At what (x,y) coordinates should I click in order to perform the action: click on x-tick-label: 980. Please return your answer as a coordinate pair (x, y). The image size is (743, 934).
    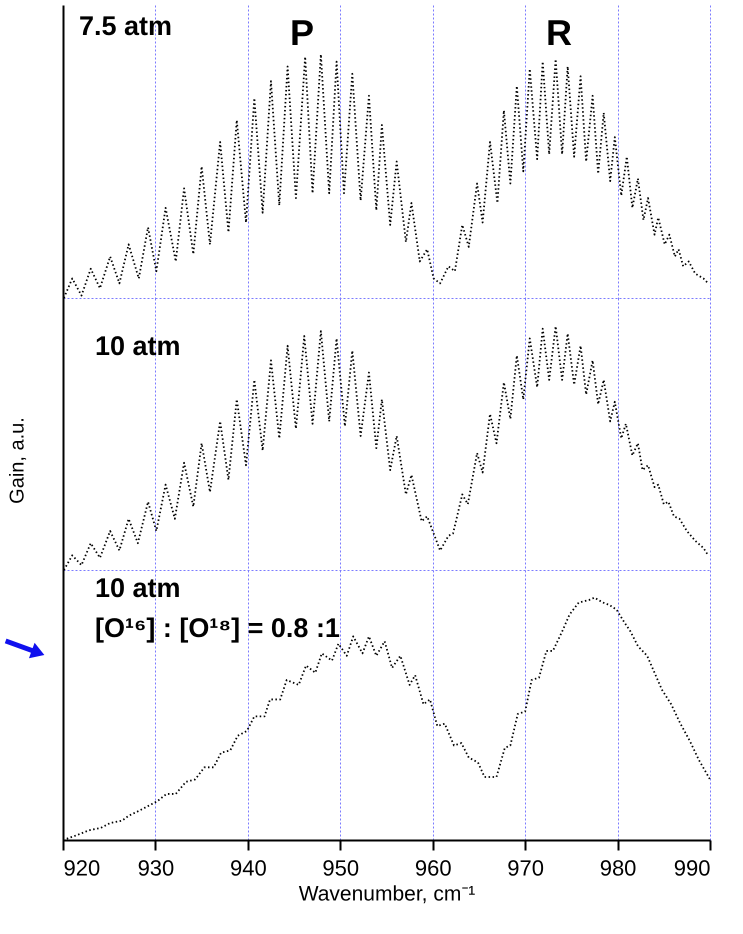
    Looking at the image, I should click on (618, 868).